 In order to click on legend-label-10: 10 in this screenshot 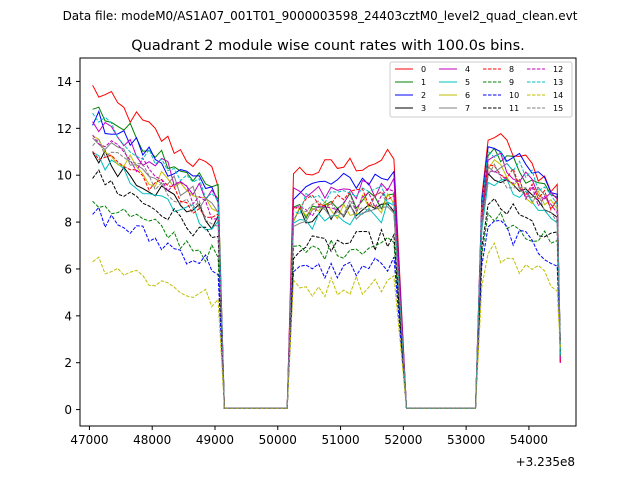, I will do `click(514, 95)`.